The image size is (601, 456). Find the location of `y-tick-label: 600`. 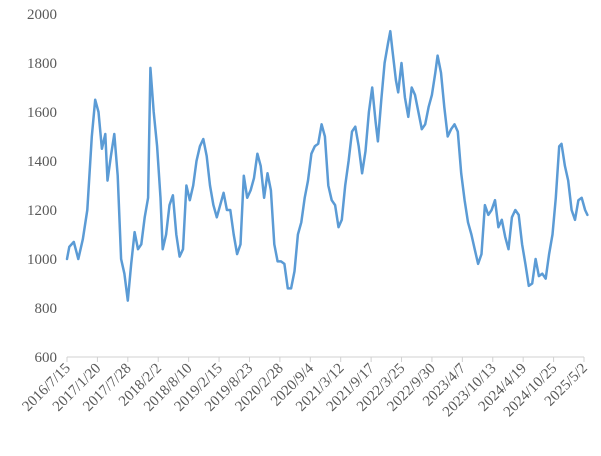

y-tick-label: 600 is located at coordinates (46, 358).